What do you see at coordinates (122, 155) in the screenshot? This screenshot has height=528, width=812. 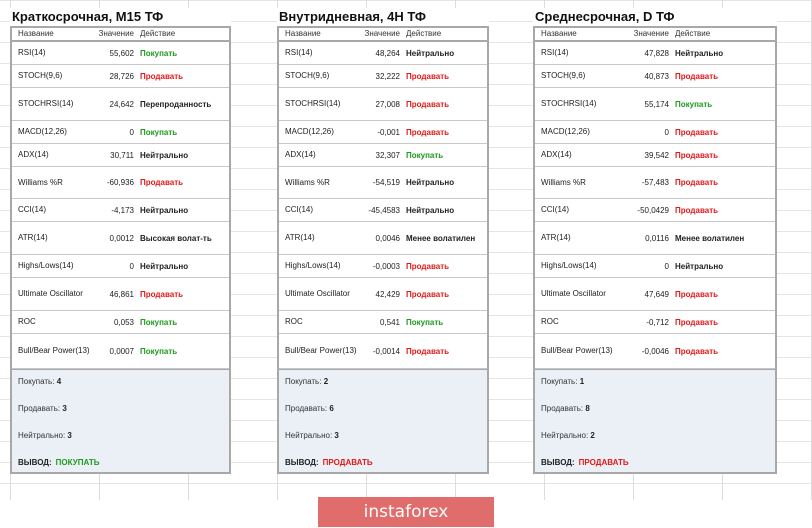 I see `indicator-value: 30,711` at bounding box center [122, 155].